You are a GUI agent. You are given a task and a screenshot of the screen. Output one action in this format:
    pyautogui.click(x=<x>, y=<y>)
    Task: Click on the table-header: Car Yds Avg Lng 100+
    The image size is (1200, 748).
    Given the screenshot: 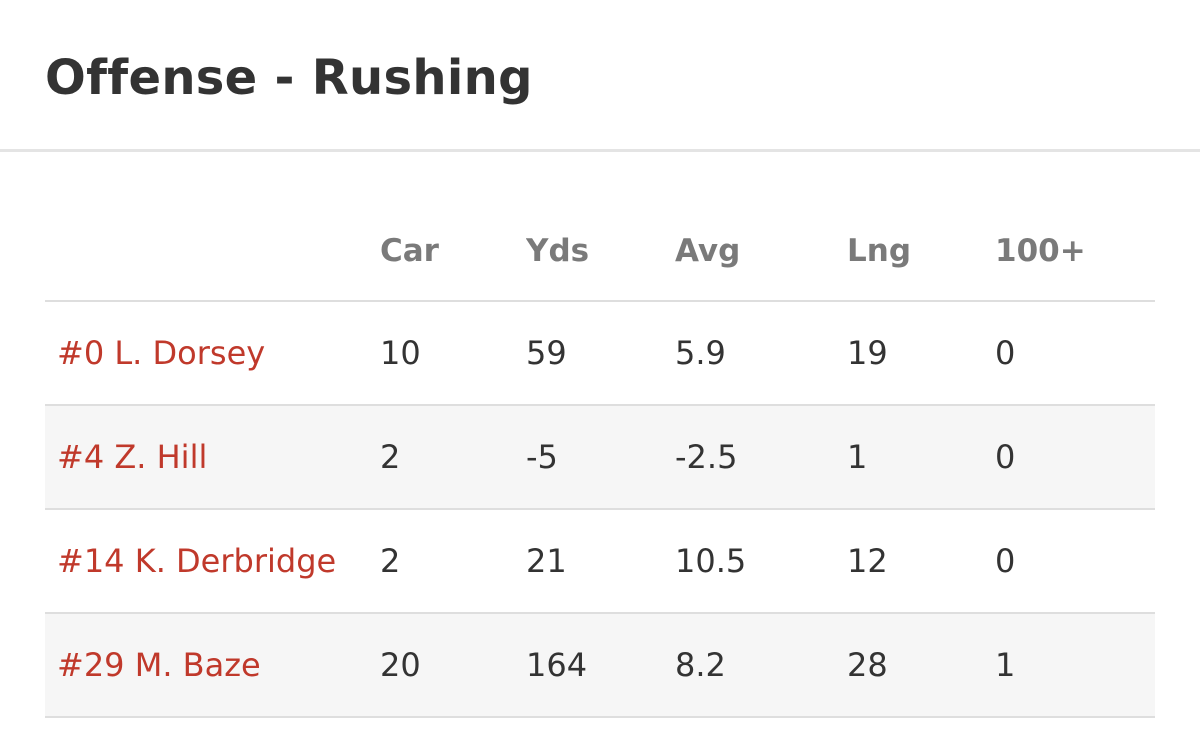 What is the action you would take?
    pyautogui.click(x=600, y=252)
    